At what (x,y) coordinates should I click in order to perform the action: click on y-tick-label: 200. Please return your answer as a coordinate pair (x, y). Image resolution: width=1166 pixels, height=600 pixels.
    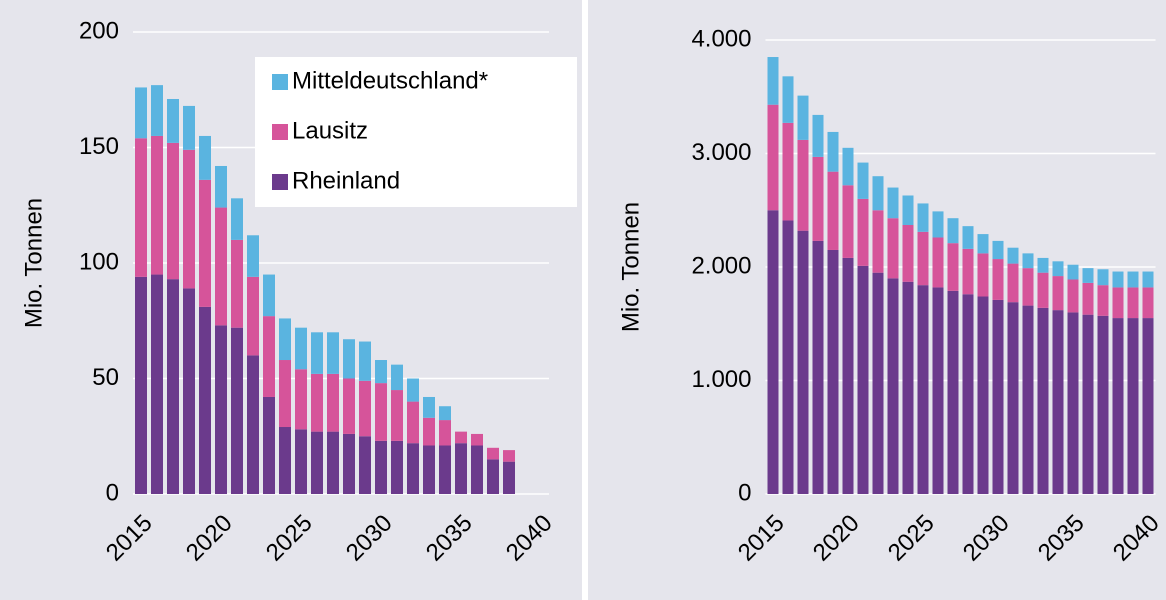
    Looking at the image, I should click on (99, 30).